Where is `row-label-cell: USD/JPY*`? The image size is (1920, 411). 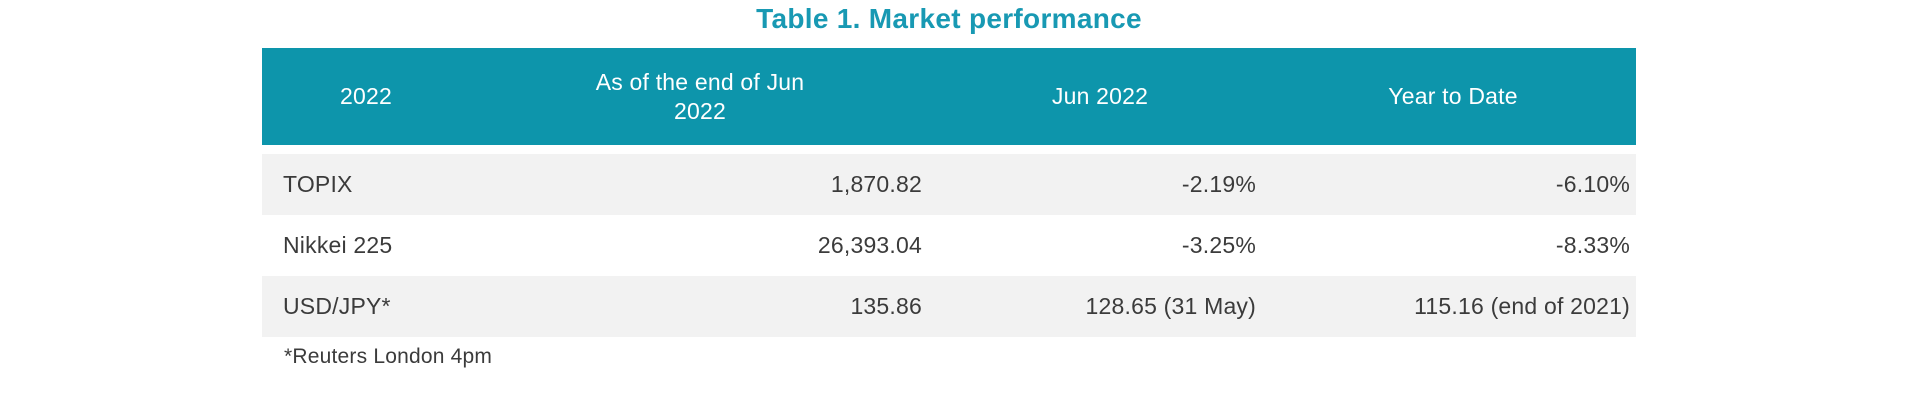
row-label-cell: USD/JPY* is located at coordinates (337, 306).